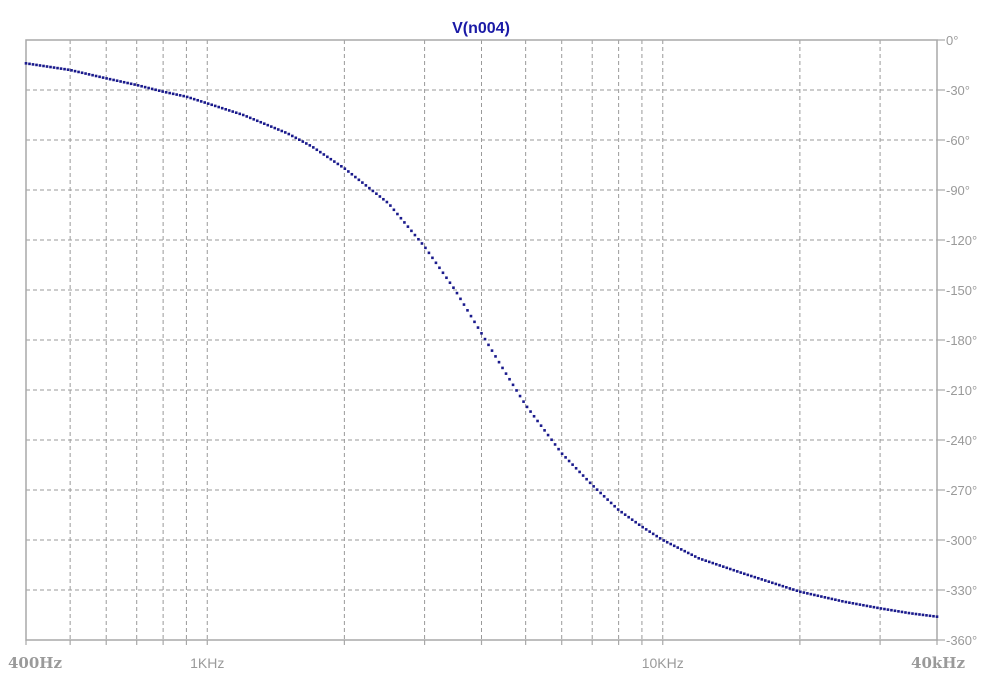  What do you see at coordinates (958, 190) in the screenshot?
I see `y-tick-label: -90°` at bounding box center [958, 190].